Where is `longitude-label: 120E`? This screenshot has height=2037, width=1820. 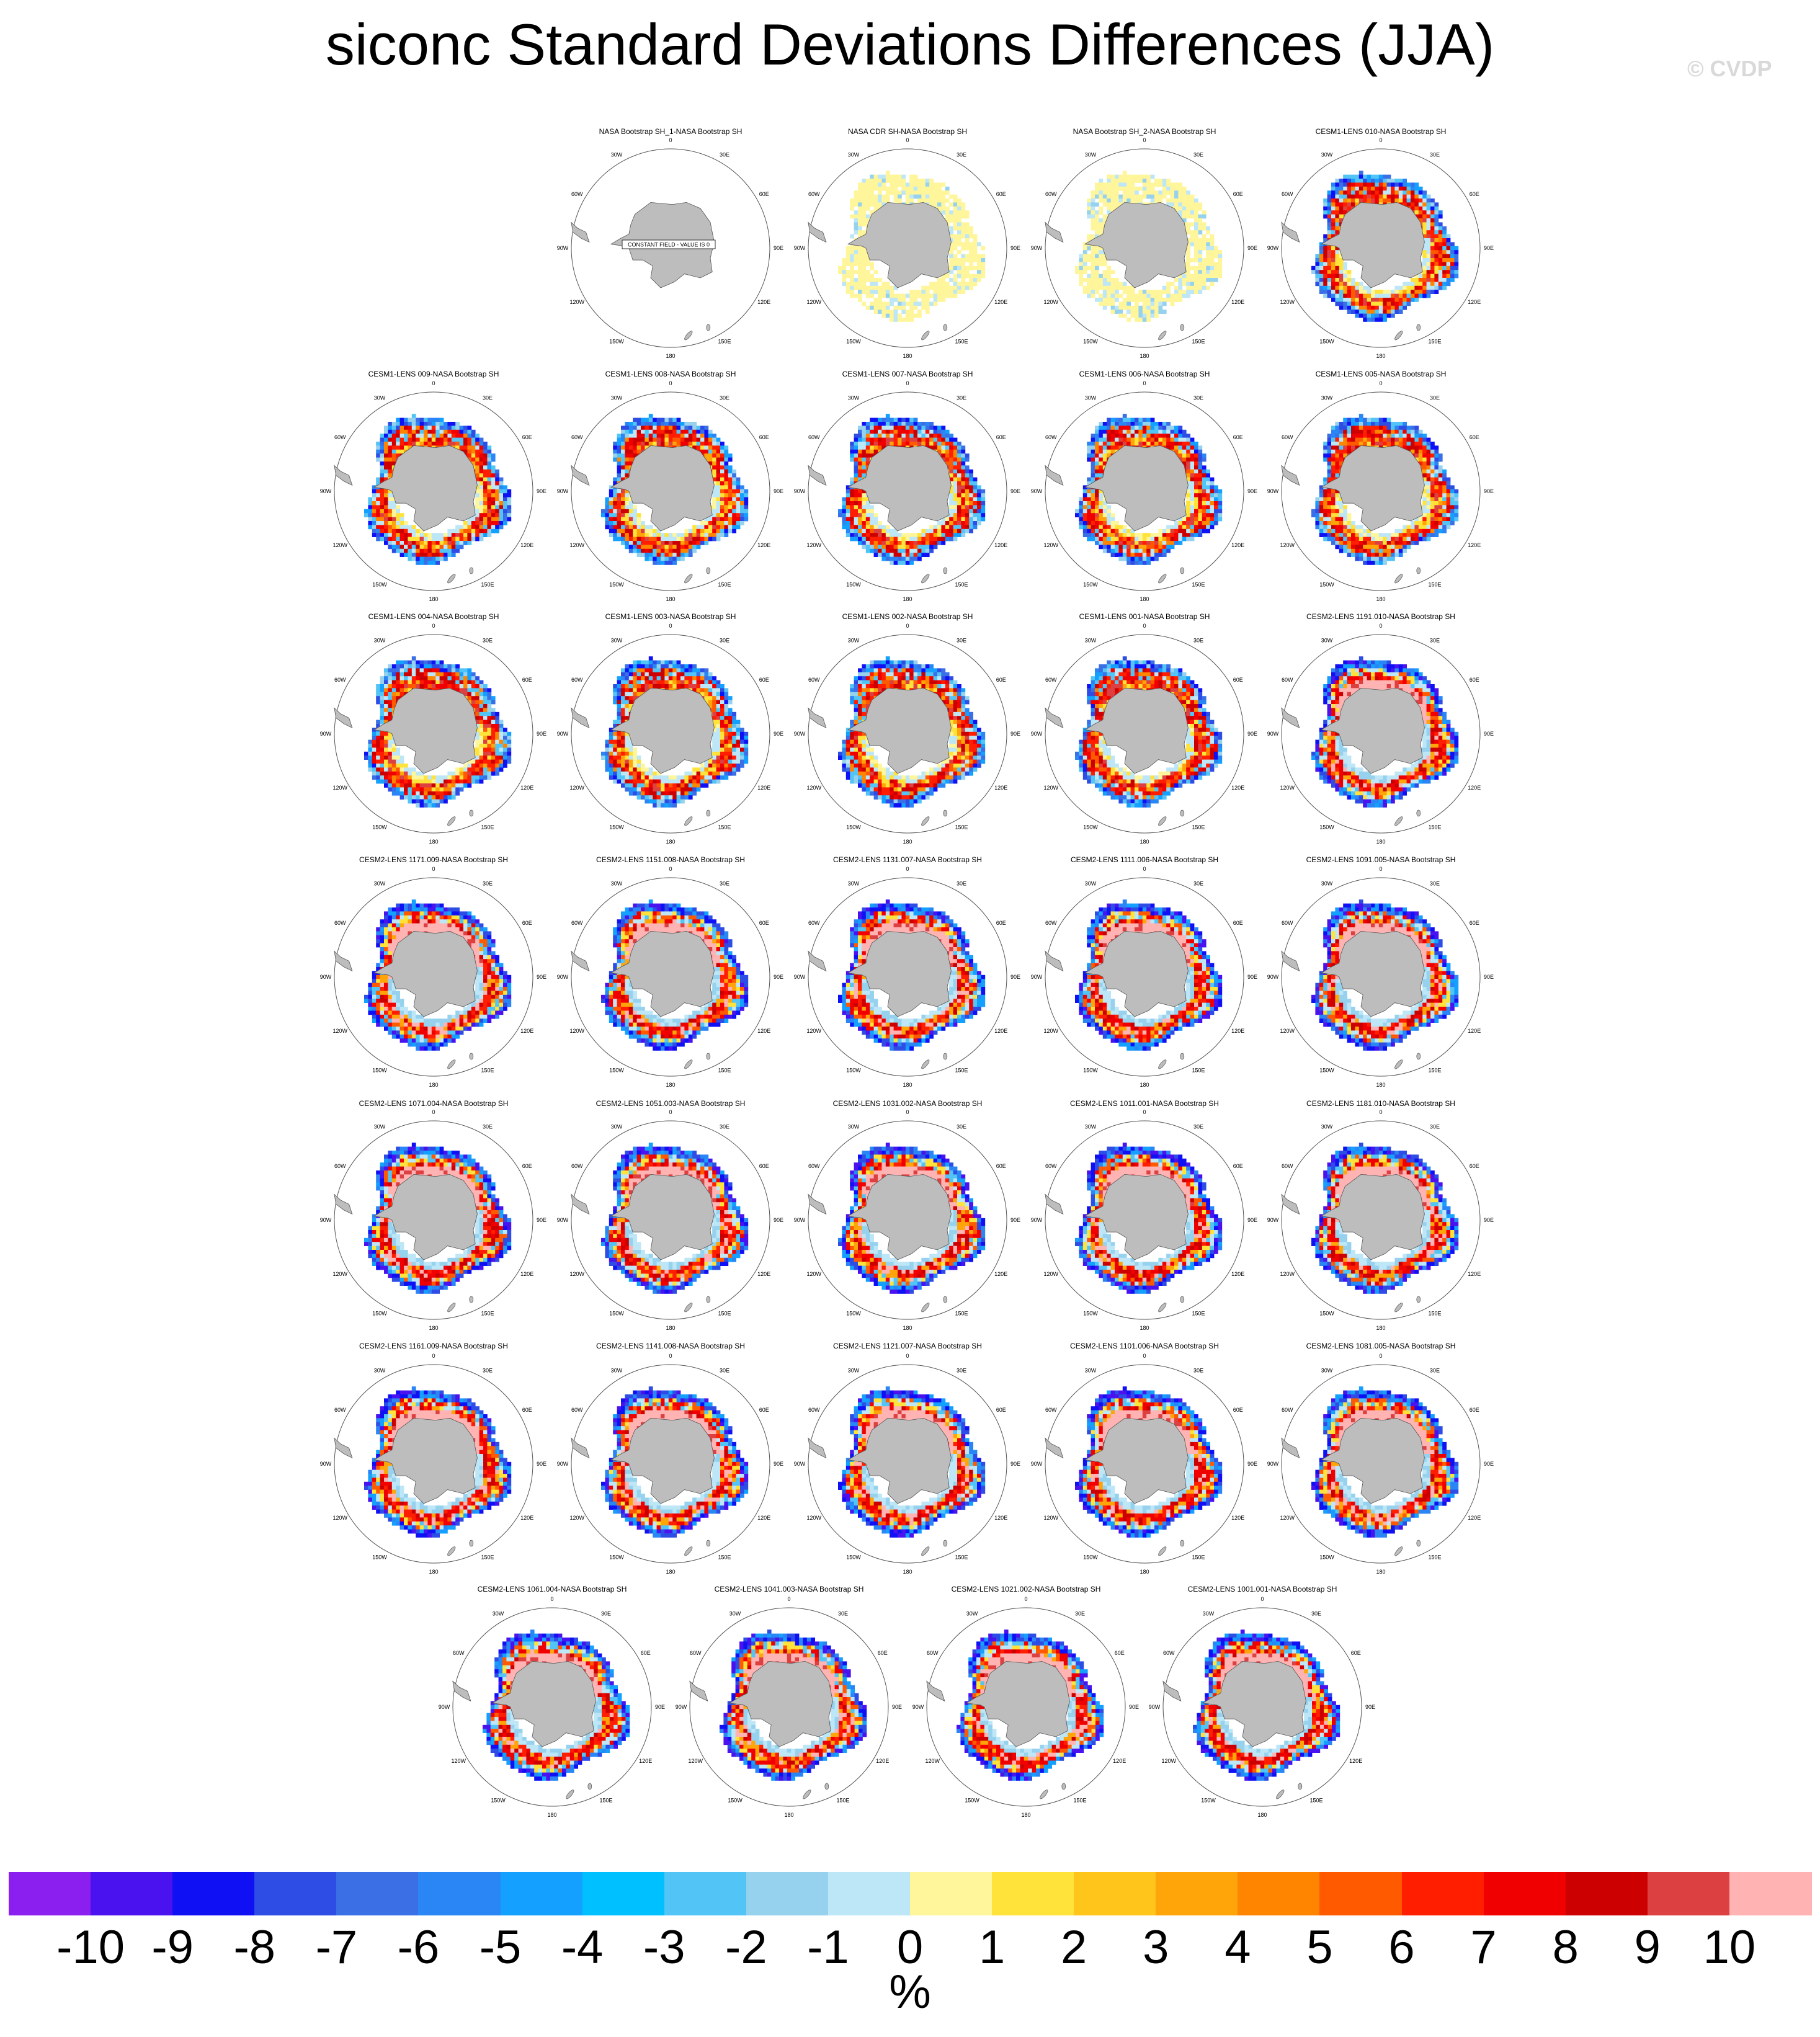
longitude-label: 120E is located at coordinates (763, 545).